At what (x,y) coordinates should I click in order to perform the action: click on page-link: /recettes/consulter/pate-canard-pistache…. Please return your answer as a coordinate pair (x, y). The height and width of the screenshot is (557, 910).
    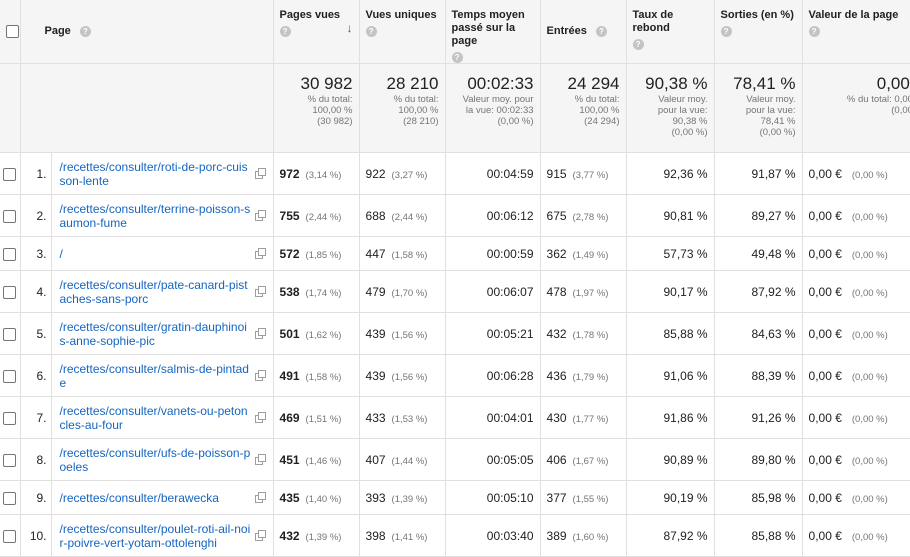
    Looking at the image, I should click on (153, 291).